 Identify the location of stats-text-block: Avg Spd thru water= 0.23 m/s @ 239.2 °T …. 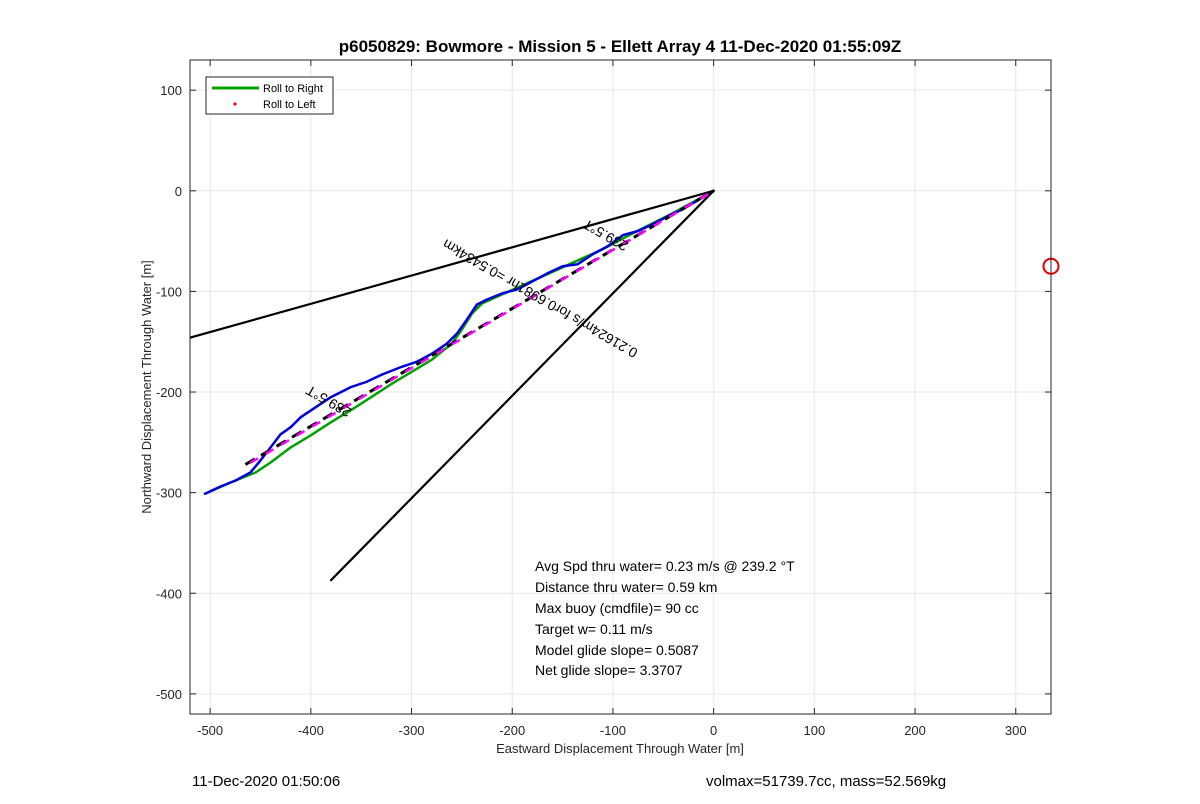
(665, 618).